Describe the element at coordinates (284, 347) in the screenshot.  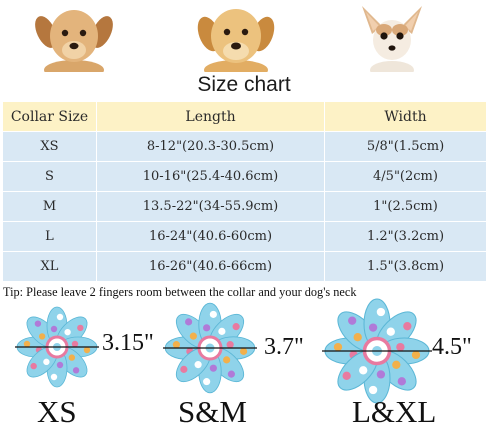
I see `bow-measure-sm: 3.7"` at that location.